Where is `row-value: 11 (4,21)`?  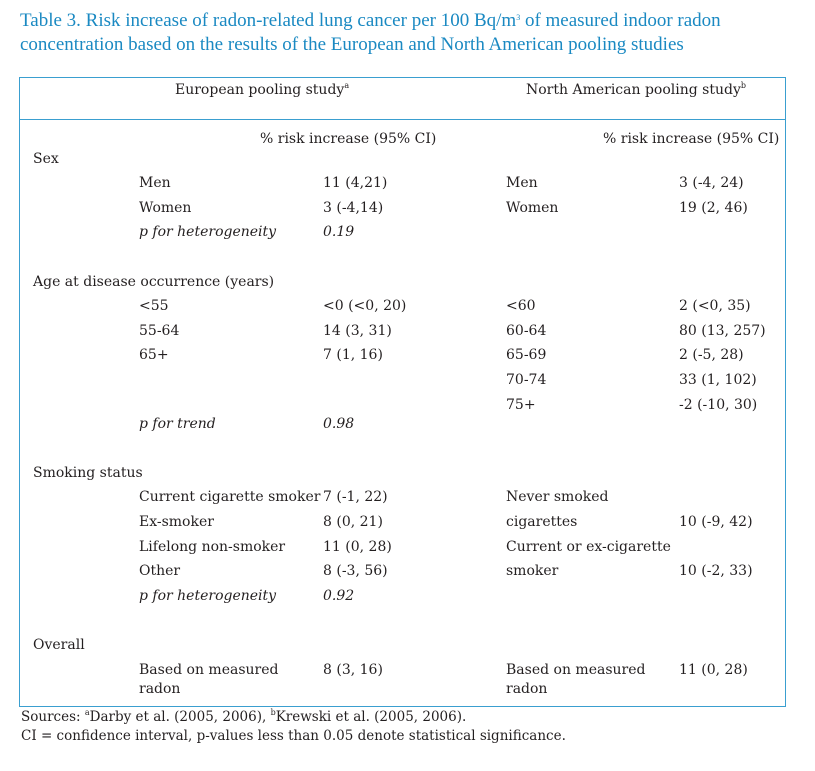 row-value: 11 (4,21) is located at coordinates (355, 183).